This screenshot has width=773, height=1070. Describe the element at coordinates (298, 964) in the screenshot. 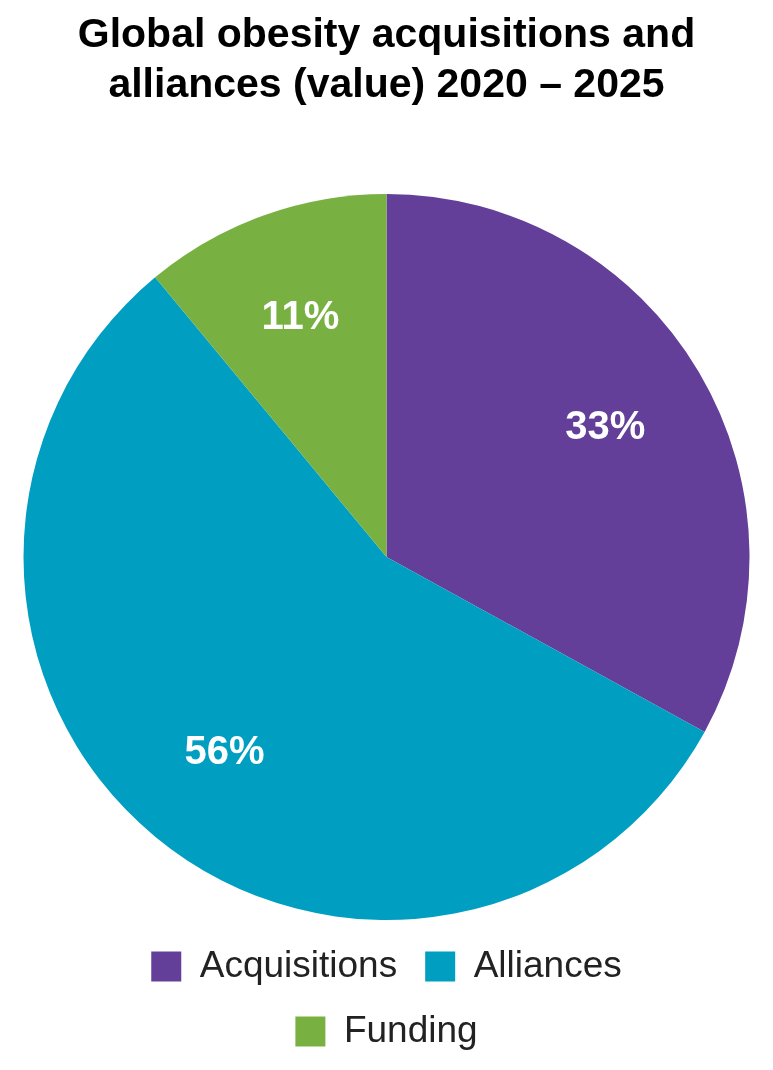

I see `legend-label: Acquisitions` at that location.